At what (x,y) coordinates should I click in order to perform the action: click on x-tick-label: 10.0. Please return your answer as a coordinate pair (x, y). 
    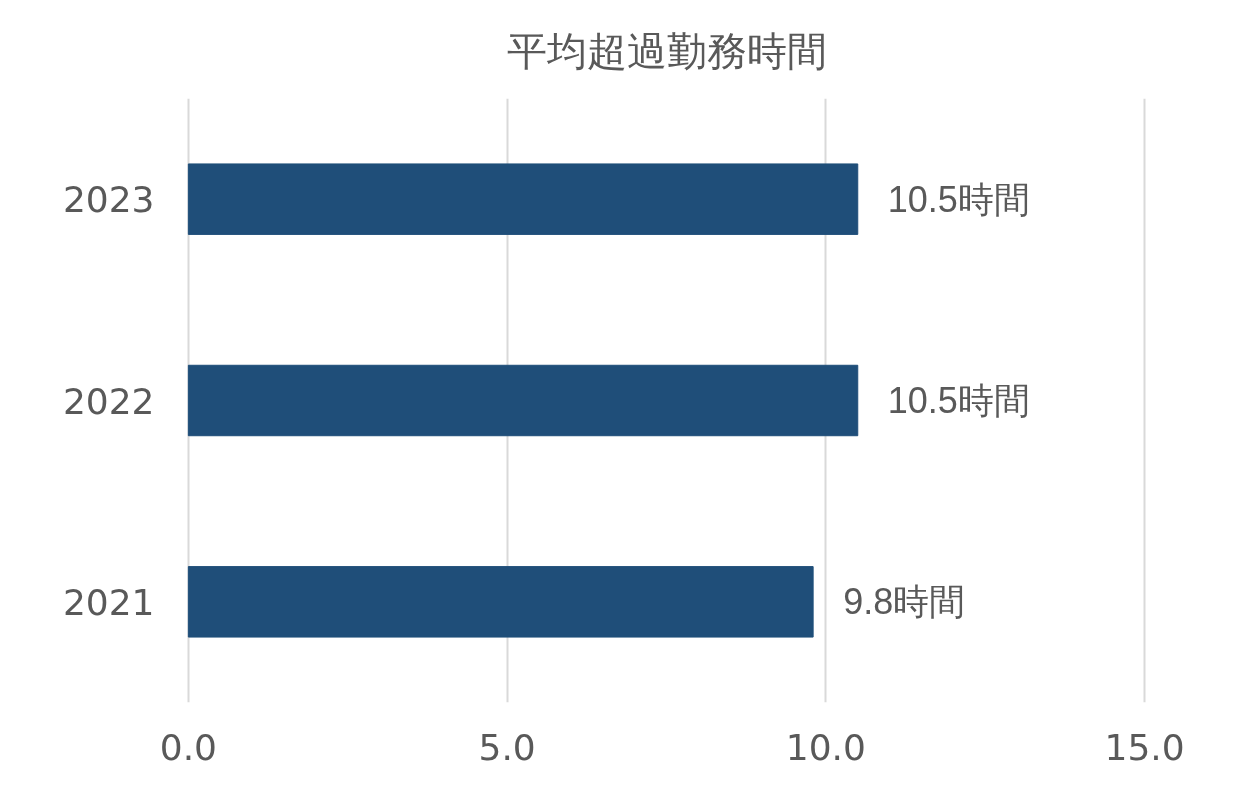
    Looking at the image, I should click on (825, 747).